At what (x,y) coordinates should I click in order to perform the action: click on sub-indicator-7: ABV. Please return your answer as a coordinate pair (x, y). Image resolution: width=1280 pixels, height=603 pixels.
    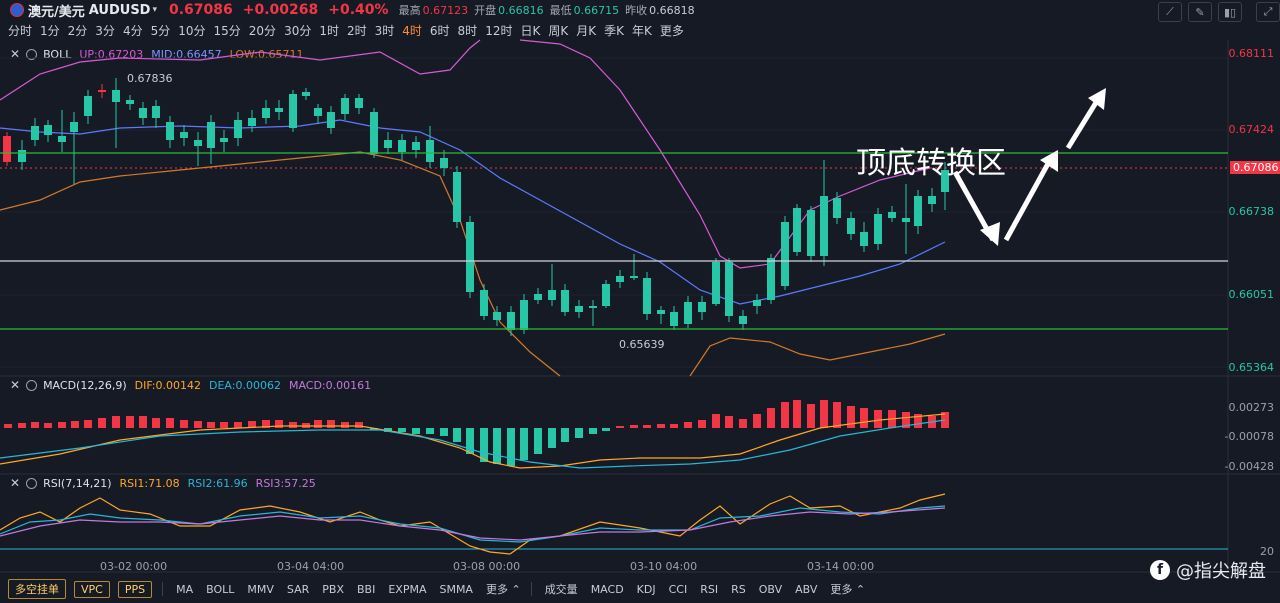
    Looking at the image, I should click on (806, 589).